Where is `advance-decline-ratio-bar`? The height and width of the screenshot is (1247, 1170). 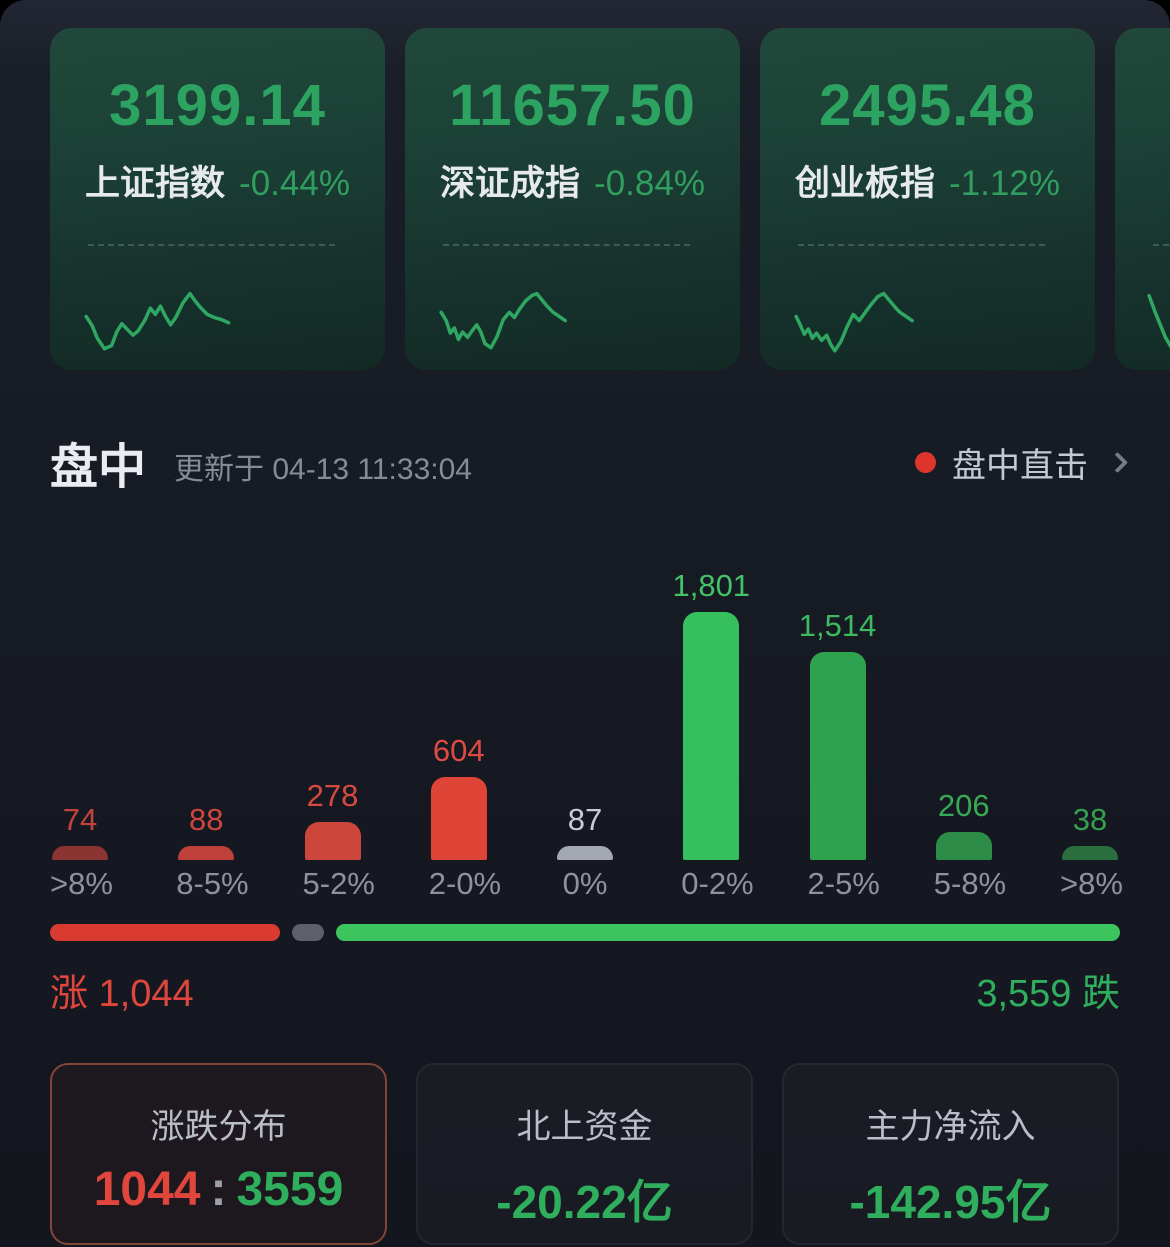
advance-decline-ratio-bar is located at coordinates (585, 932).